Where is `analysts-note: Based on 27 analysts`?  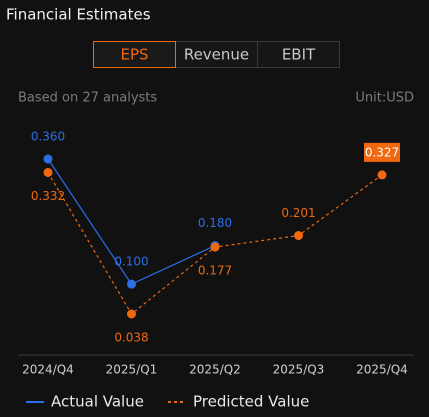
analysts-note: Based on 27 analysts is located at coordinates (87, 98).